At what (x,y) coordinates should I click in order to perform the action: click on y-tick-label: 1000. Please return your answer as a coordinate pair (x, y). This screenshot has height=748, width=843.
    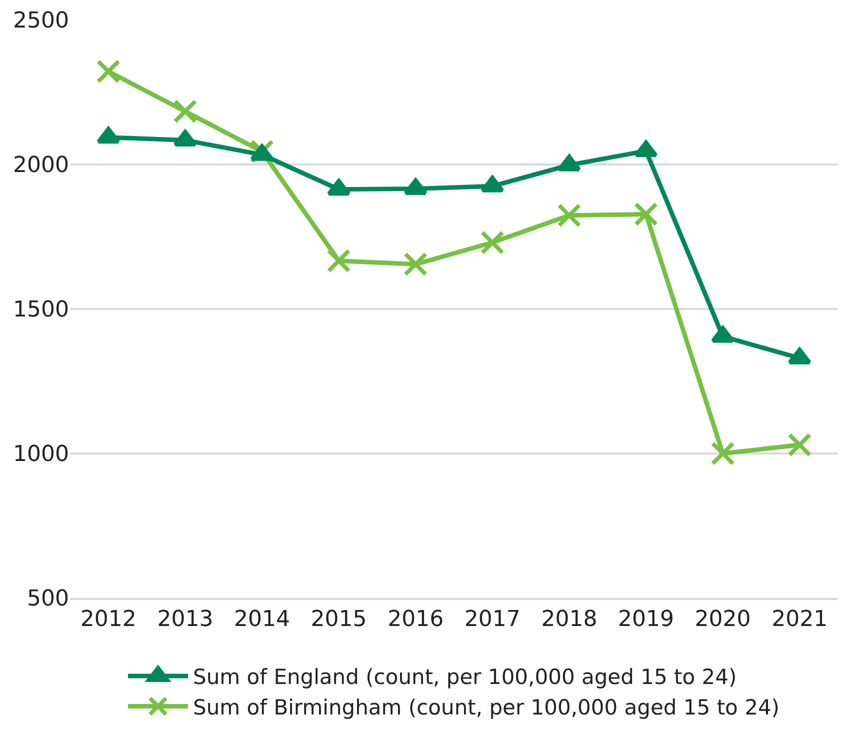
    Looking at the image, I should click on (41, 455).